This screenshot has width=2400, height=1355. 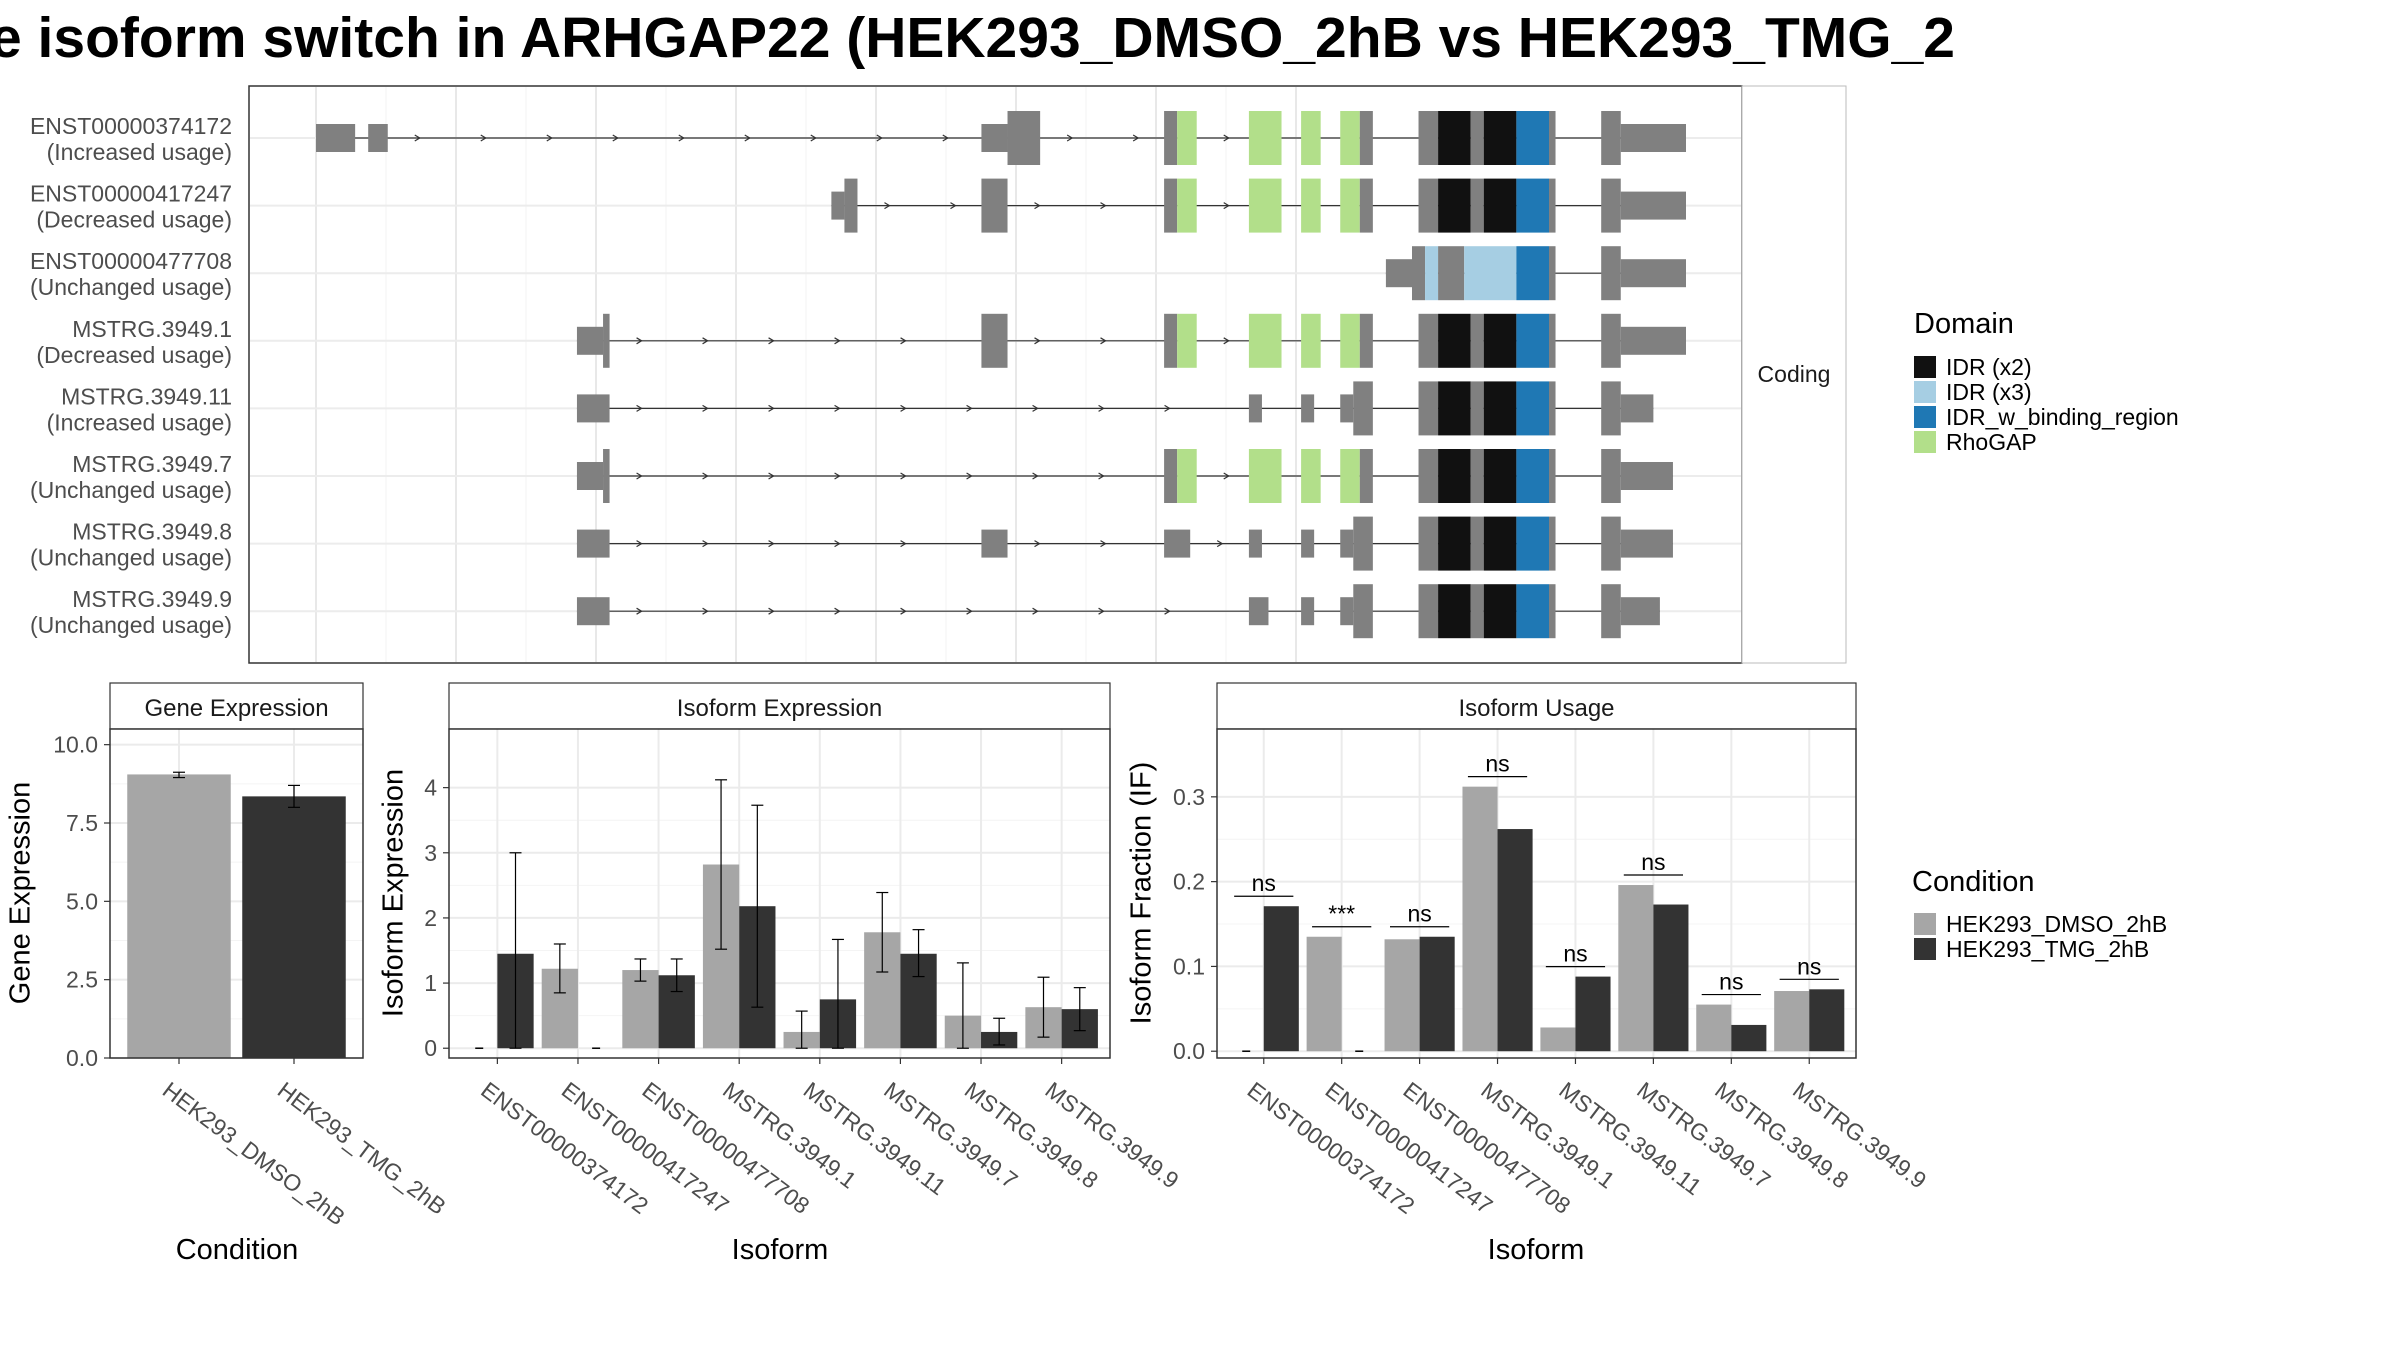 I want to click on y-tick-label: 0, so click(x=430, y=1048).